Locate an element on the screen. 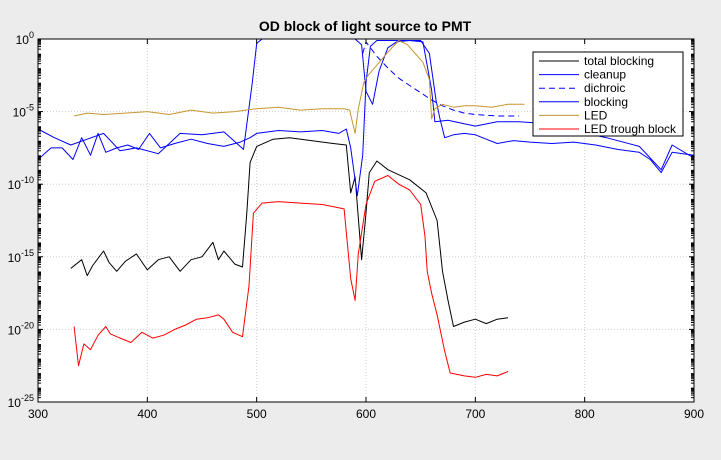  legend-box is located at coordinates (608, 94).